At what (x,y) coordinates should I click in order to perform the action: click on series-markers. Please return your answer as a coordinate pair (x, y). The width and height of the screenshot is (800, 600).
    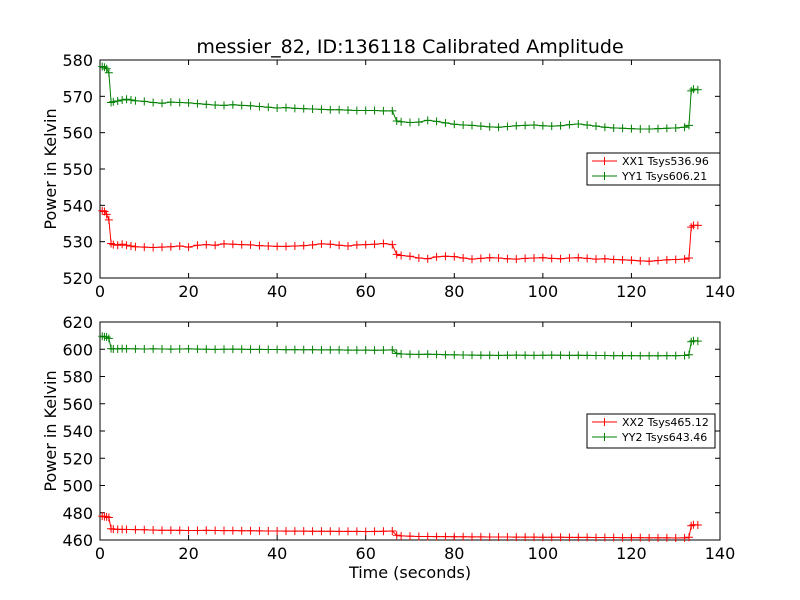
    Looking at the image, I should click on (400, 98).